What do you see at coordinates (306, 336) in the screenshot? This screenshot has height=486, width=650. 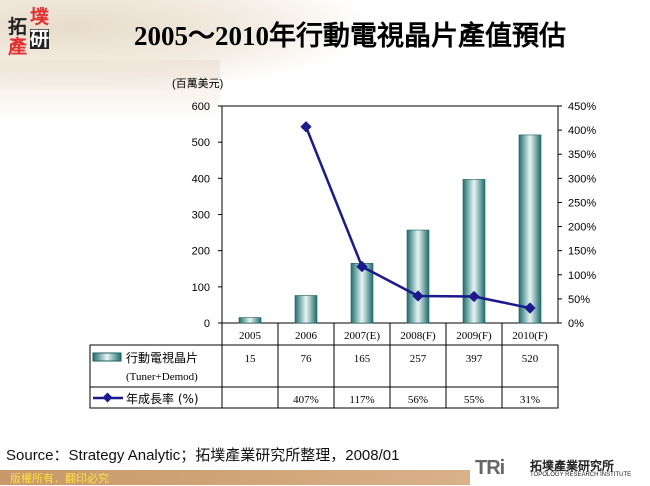 I see `x-category-label: 2006` at bounding box center [306, 336].